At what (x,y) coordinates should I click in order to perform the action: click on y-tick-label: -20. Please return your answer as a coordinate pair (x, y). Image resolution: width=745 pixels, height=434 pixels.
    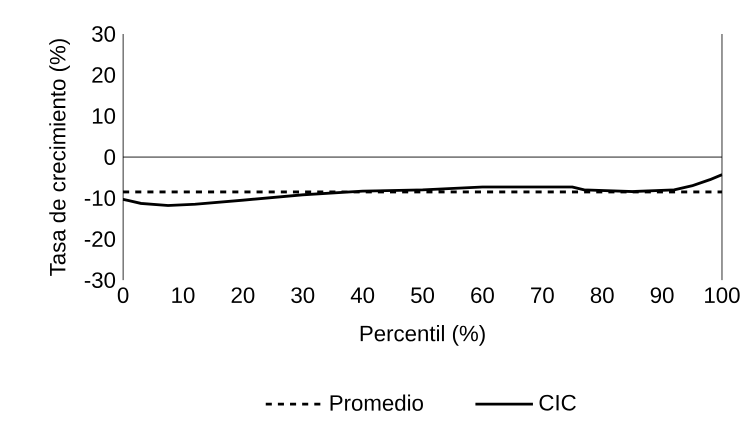
    Looking at the image, I should click on (100, 239).